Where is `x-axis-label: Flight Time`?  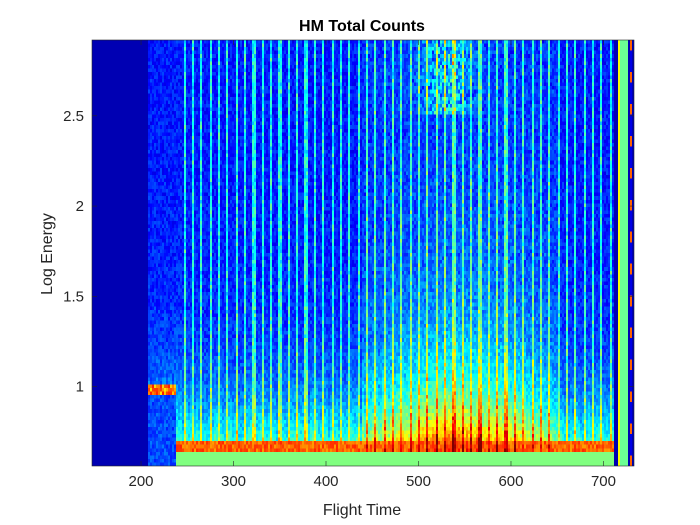 x-axis-label: Flight Time is located at coordinates (362, 510).